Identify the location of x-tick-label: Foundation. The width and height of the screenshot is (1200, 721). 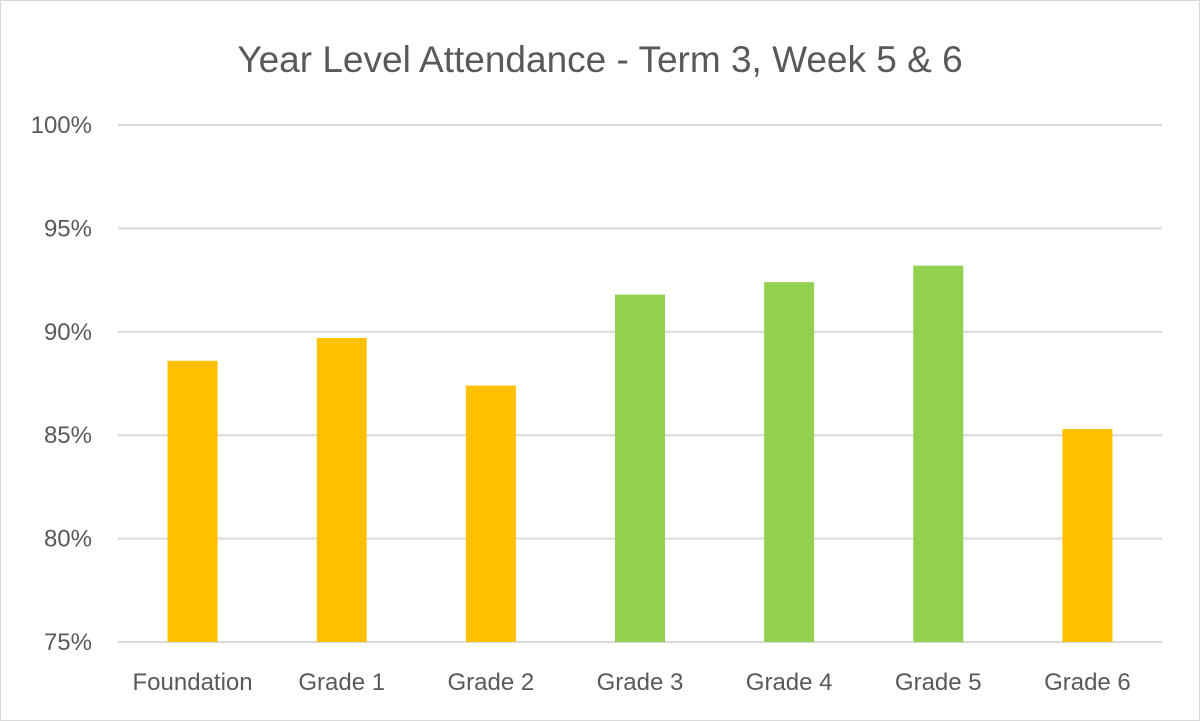
(193, 682).